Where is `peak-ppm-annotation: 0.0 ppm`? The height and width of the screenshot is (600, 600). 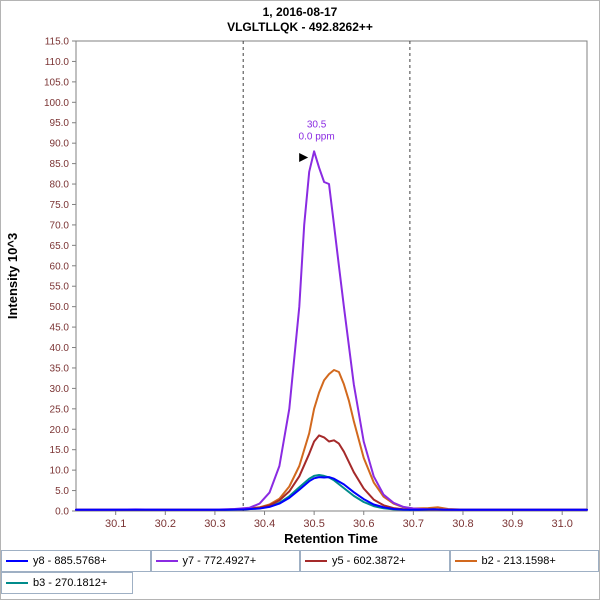
peak-ppm-annotation: 0.0 ppm is located at coordinates (317, 136).